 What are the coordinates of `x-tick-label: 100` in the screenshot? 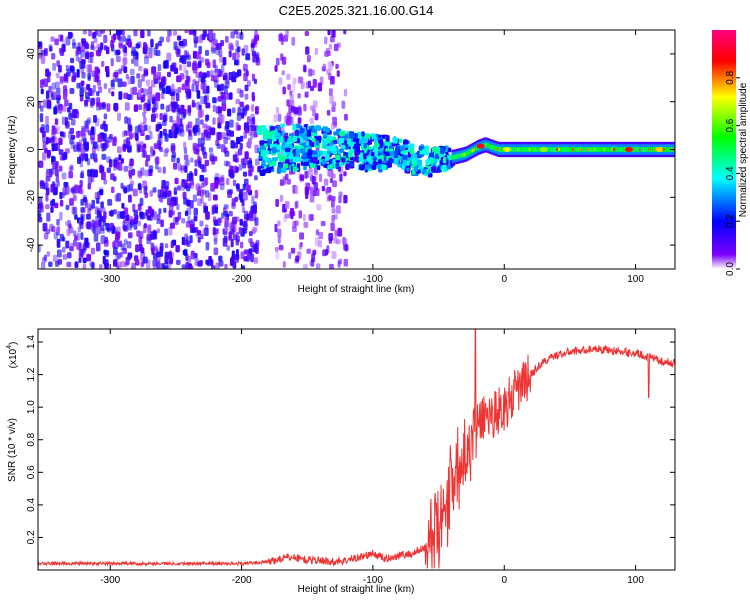 It's located at (635, 580).